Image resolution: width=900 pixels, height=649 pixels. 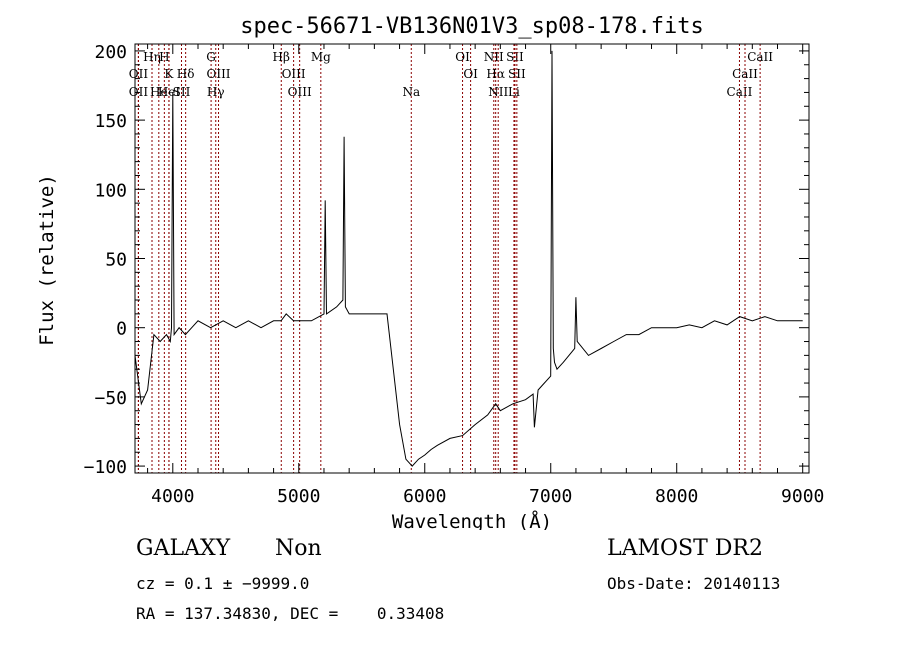 What do you see at coordinates (110, 190) in the screenshot?
I see `y-tick-label: 100` at bounding box center [110, 190].